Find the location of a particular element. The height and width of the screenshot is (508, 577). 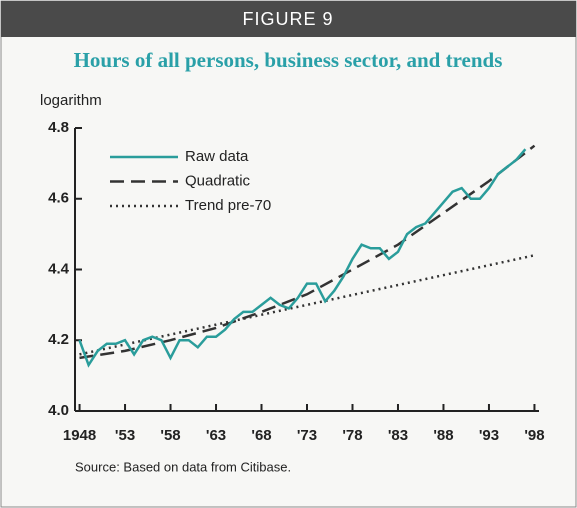

x-tick-label: '83 is located at coordinates (398, 435).